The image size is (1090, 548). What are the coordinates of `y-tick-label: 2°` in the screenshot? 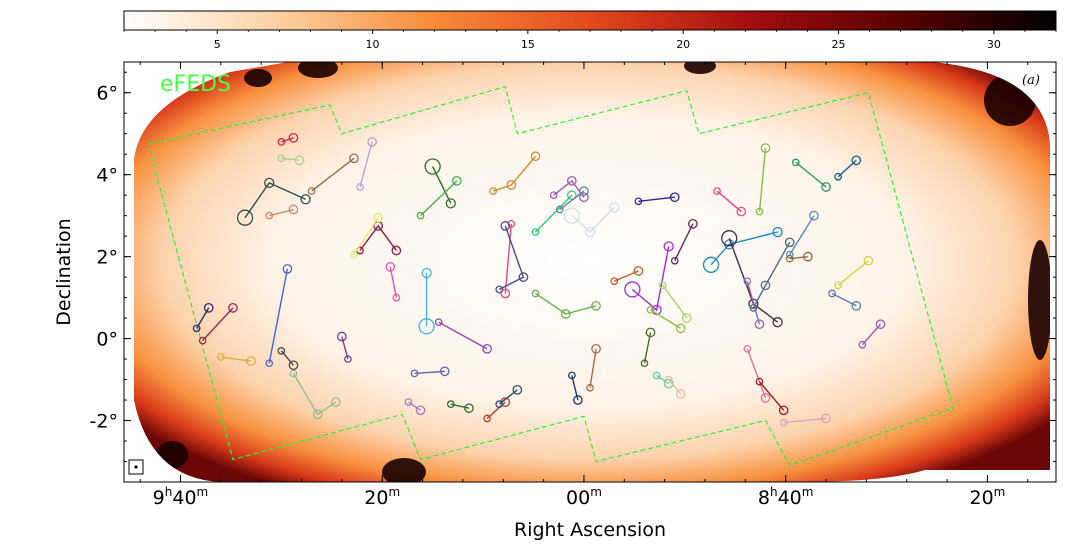 It's located at (107, 258).